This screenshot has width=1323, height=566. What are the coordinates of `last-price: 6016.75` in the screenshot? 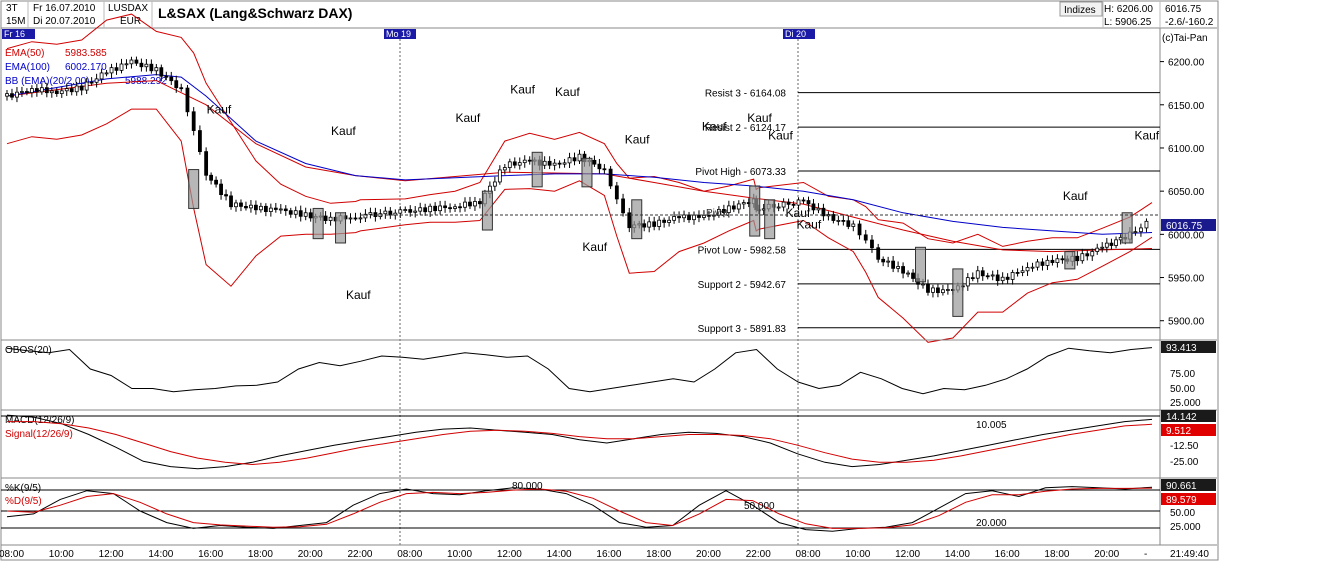 It's located at (1183, 9).